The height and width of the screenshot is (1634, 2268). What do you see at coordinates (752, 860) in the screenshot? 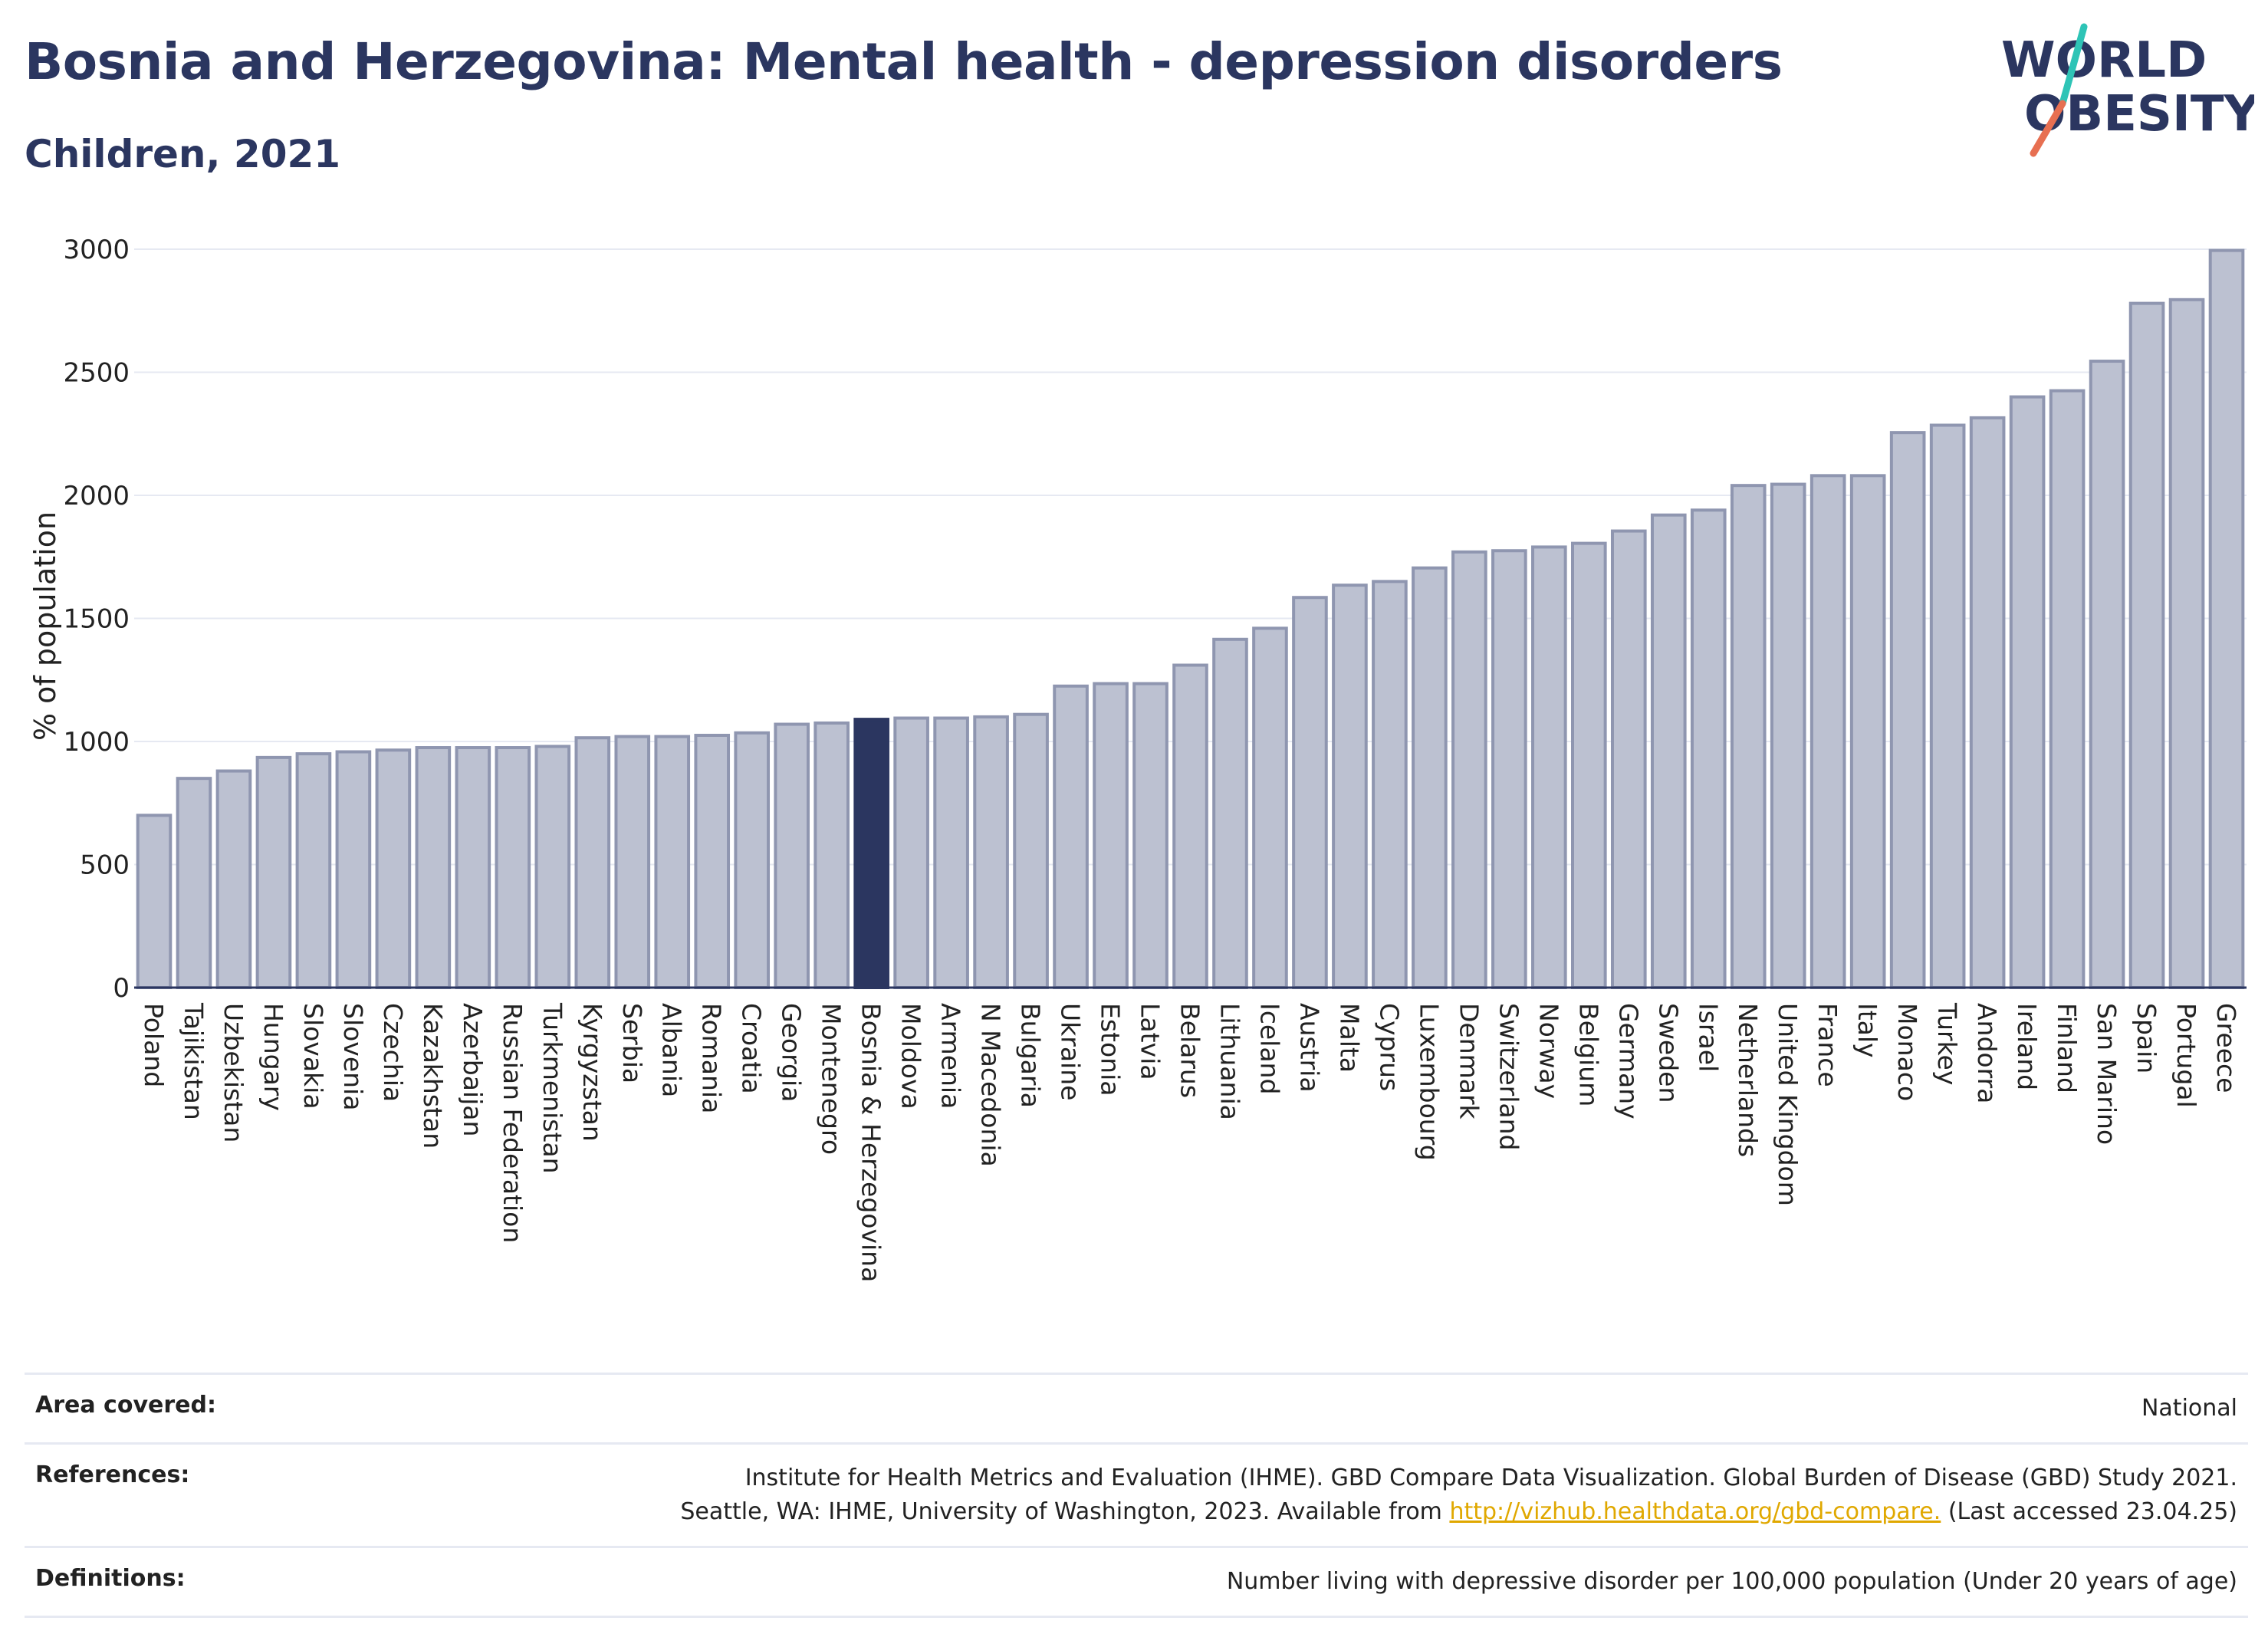
I see `bar-croatia` at bounding box center [752, 860].